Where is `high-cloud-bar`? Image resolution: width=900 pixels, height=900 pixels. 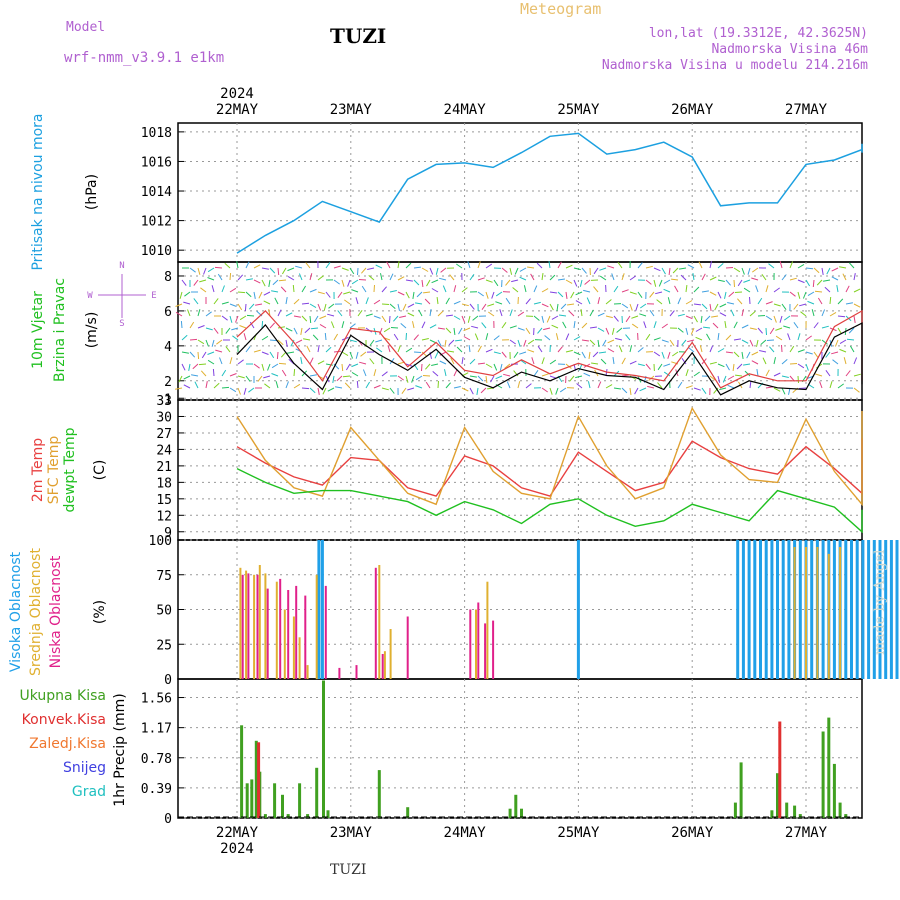 high-cloud-bar is located at coordinates (760, 609).